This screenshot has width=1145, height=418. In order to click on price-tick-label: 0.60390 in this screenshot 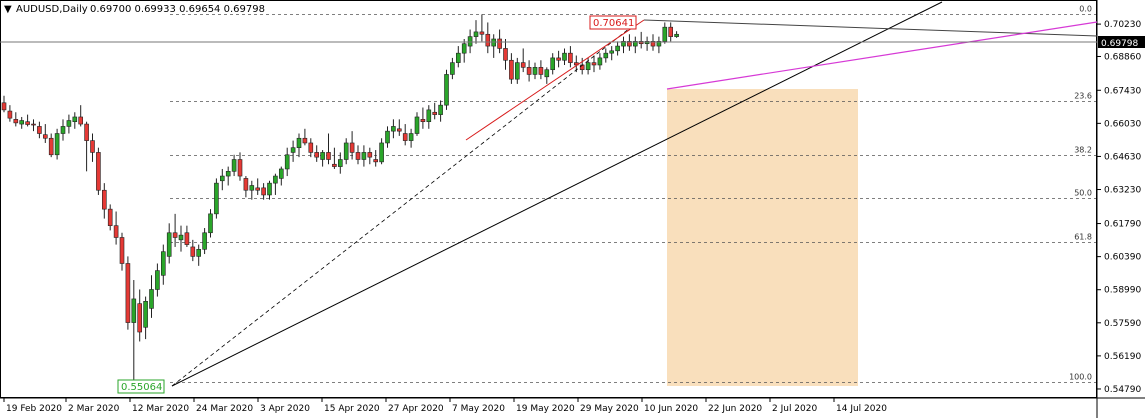, I will do `click(1122, 258)`.